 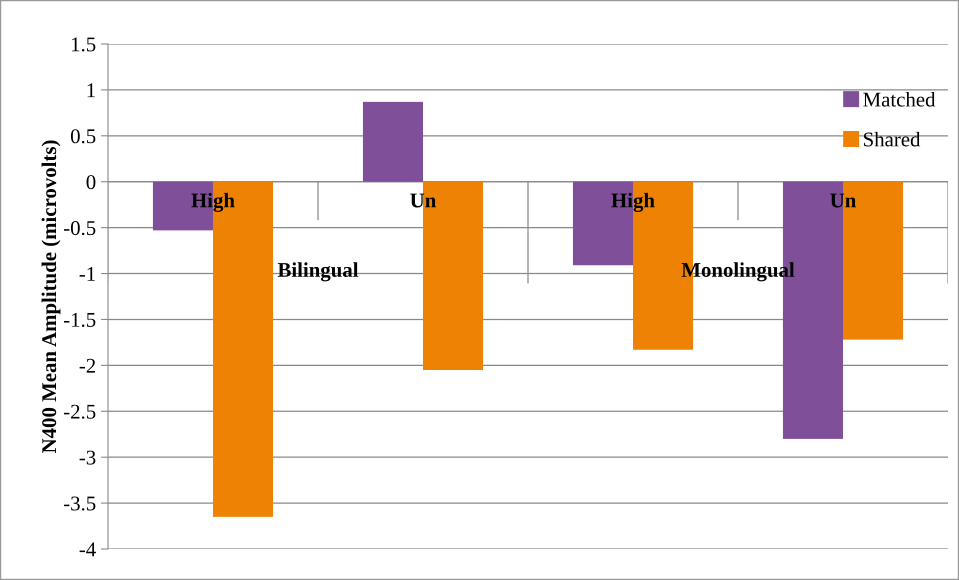 What do you see at coordinates (80, 319) in the screenshot?
I see `y-tick-label: -1.5` at bounding box center [80, 319].